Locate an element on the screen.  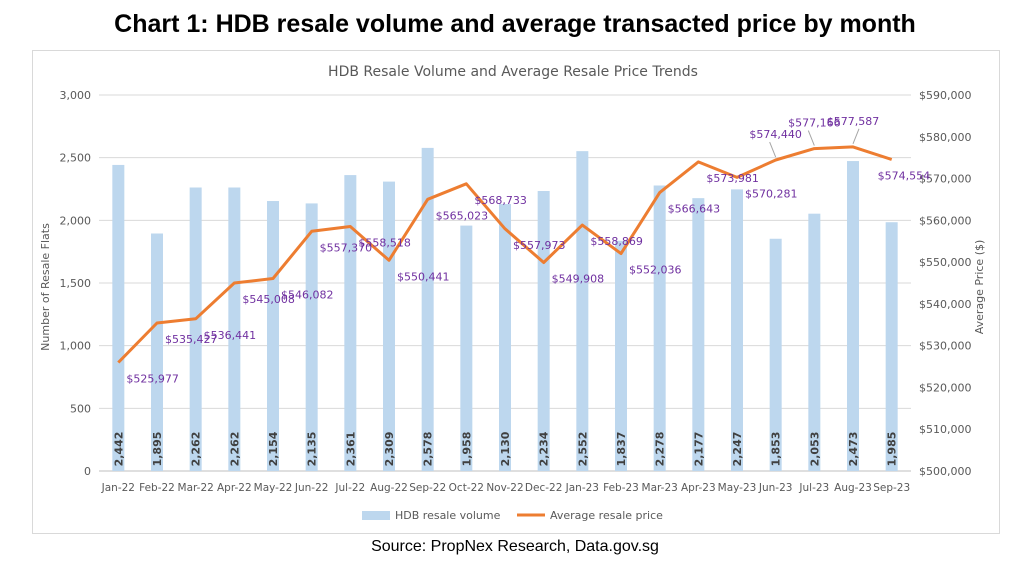
legend: HDB resale volume Average resale price is located at coordinates (512, 515).